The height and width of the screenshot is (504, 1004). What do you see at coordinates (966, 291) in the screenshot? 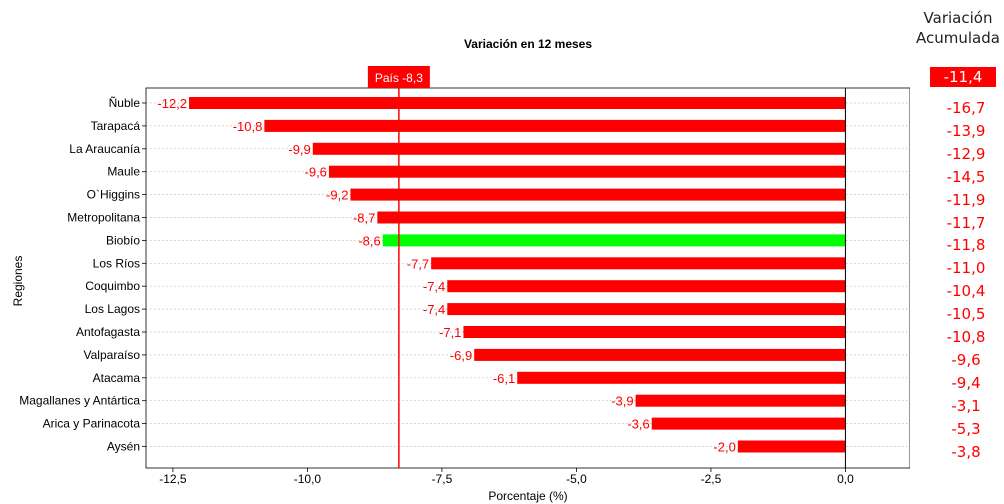
I see `accumulated-value: -10,4` at bounding box center [966, 291].